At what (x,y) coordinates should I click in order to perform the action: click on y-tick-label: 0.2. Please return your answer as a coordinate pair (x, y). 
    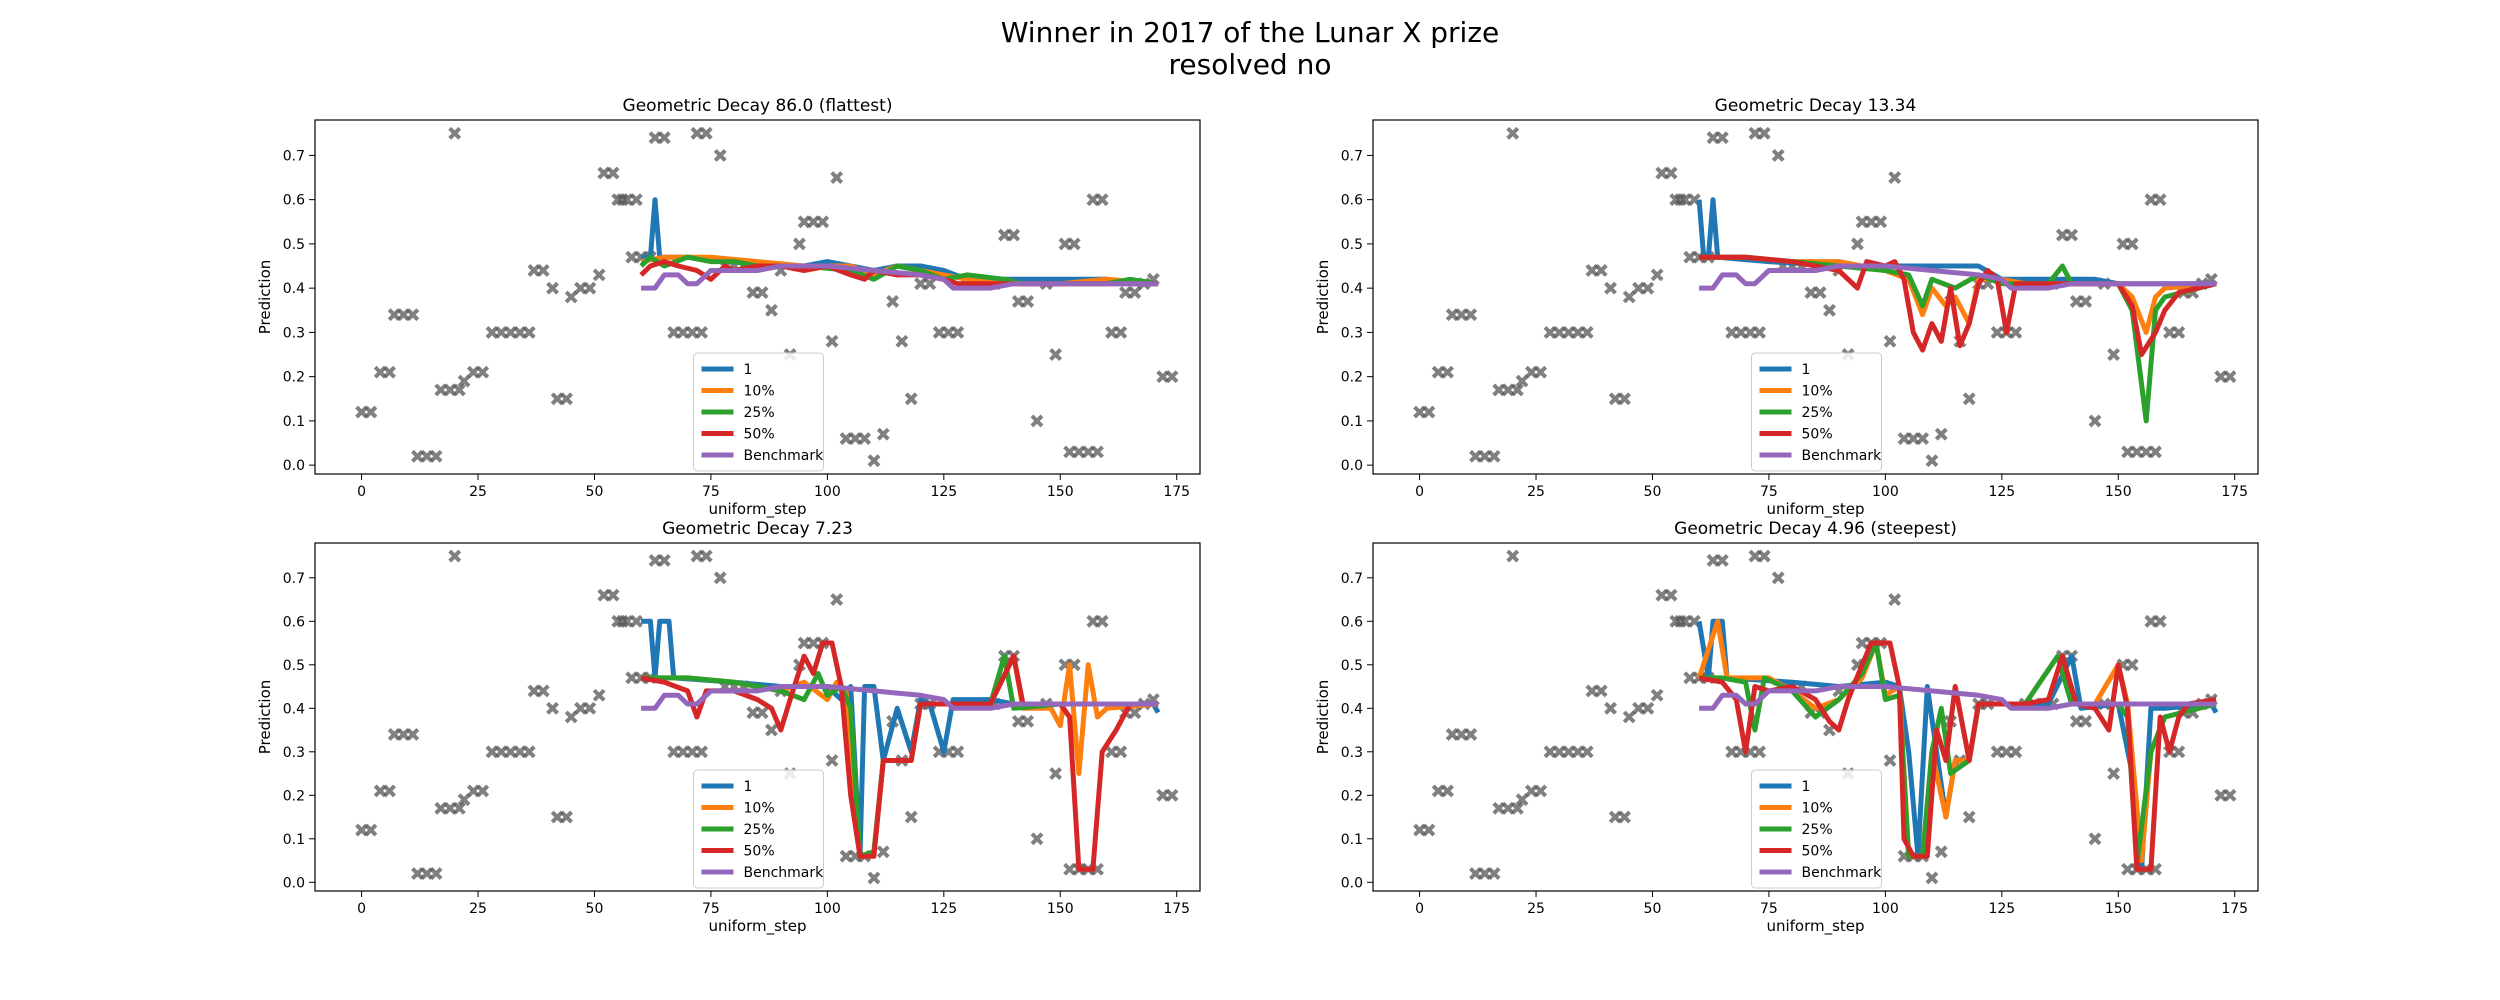
    Looking at the image, I should click on (1352, 378).